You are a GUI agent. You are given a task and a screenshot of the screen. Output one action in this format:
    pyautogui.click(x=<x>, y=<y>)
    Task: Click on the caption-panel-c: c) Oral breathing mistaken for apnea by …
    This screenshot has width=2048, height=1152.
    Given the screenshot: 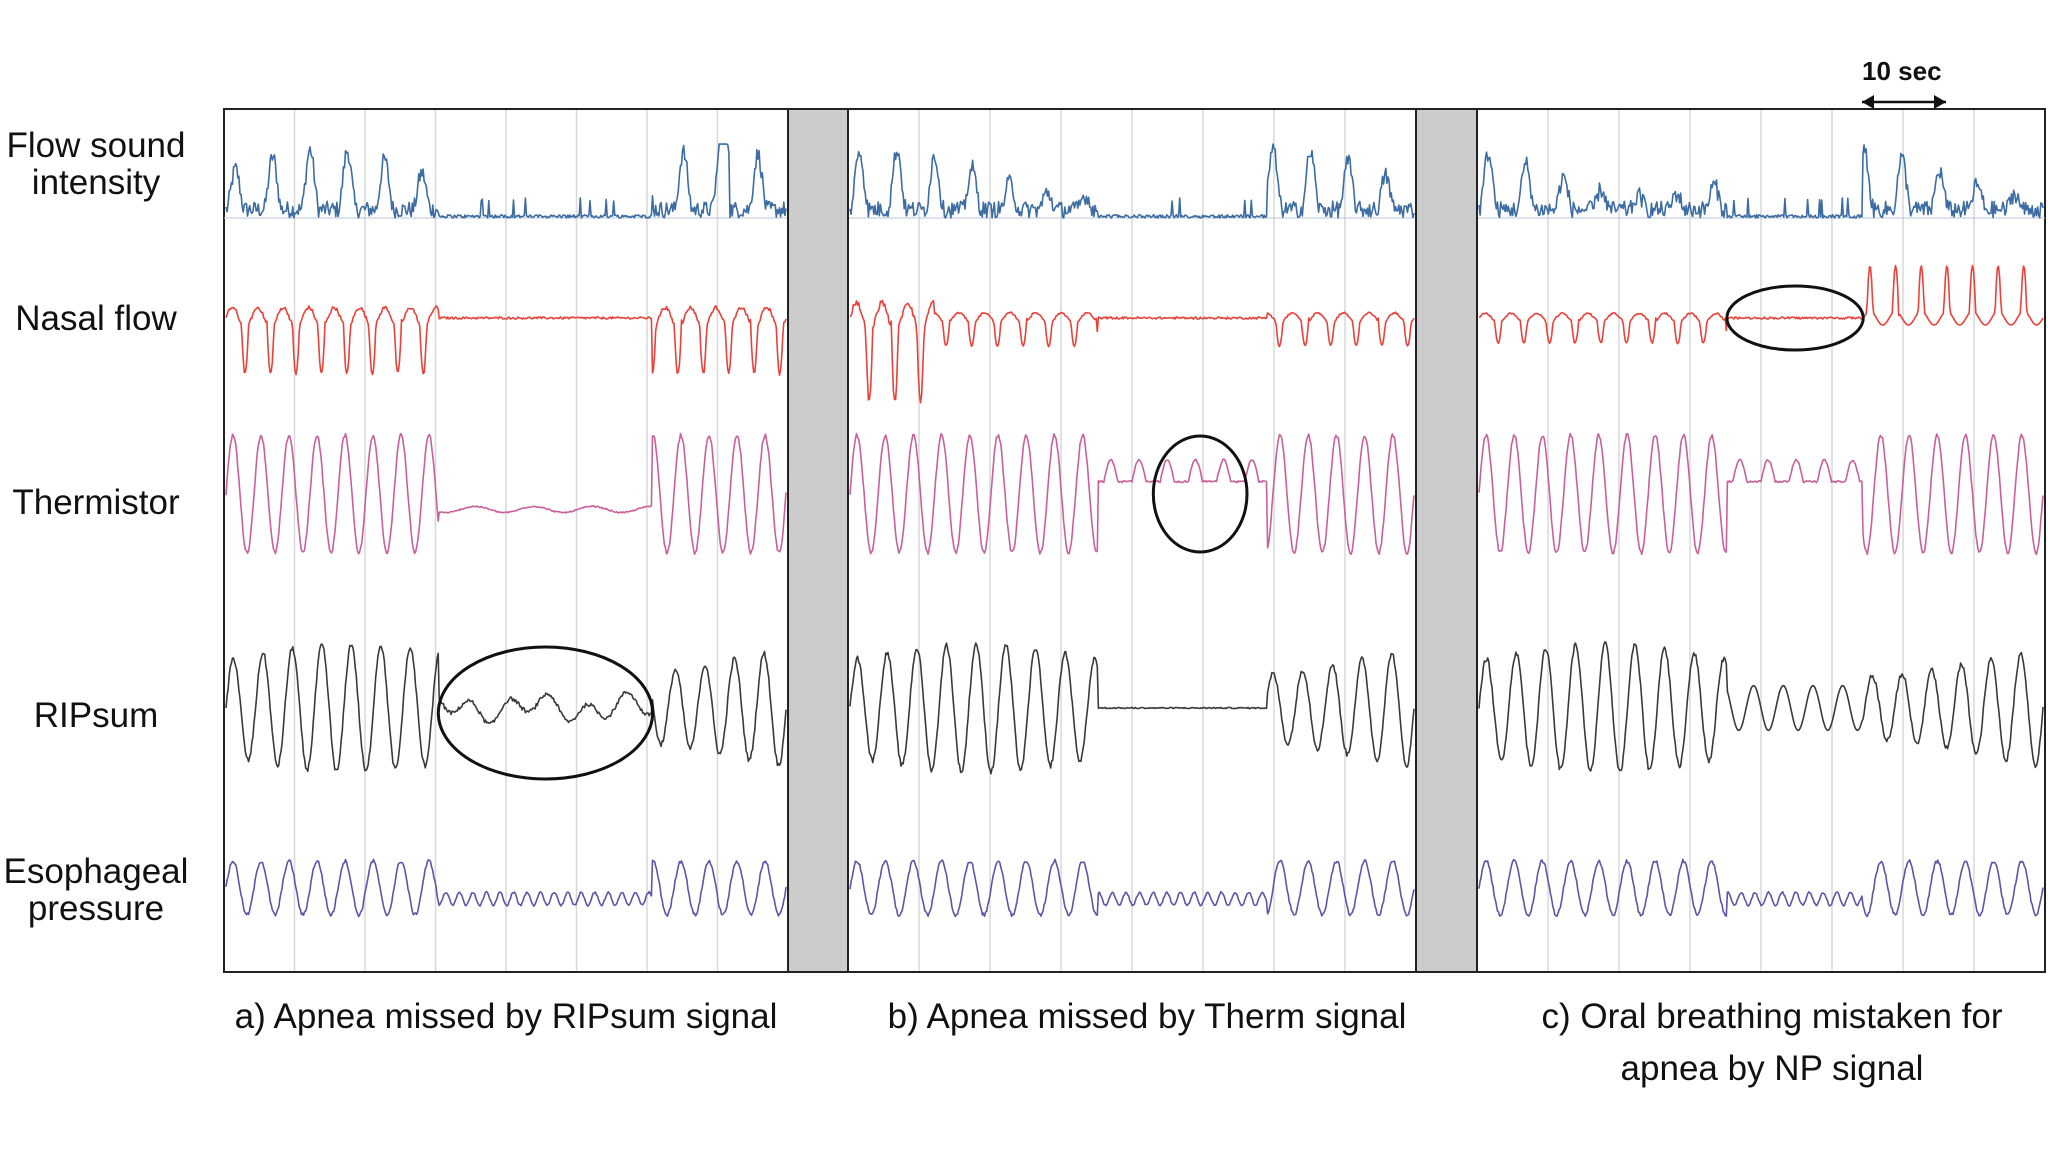 What is the action you would take?
    pyautogui.click(x=1772, y=1042)
    